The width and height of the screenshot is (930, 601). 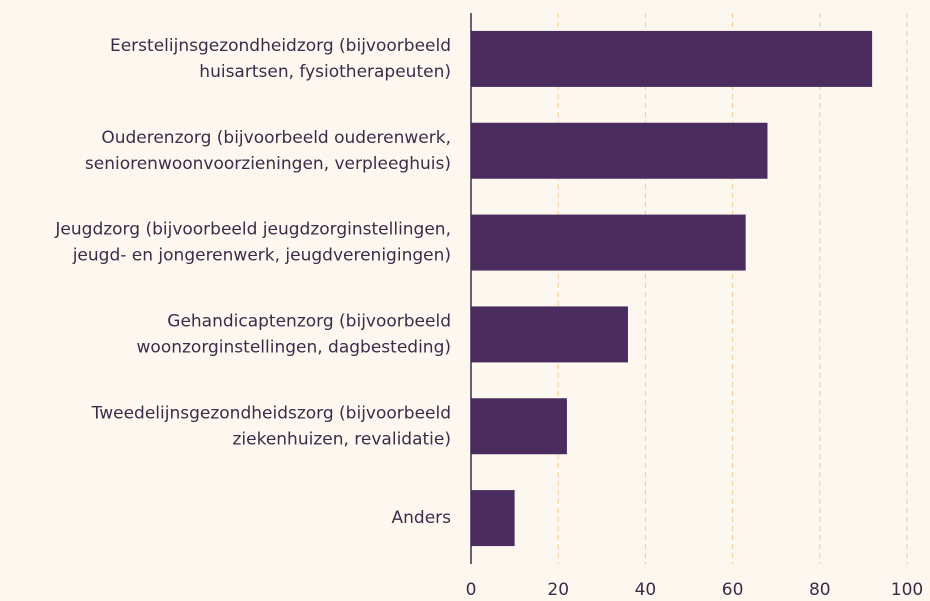 I want to click on y-tick-label: woonzorginstellingen, dagbesteding), so click(x=294, y=347).